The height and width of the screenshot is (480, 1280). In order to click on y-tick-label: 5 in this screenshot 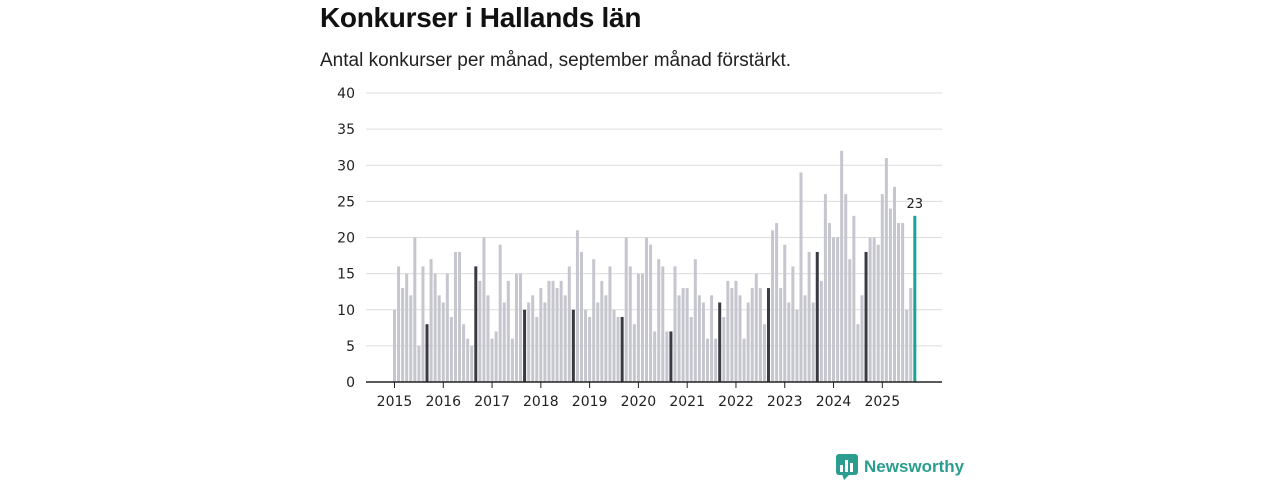, I will do `click(350, 347)`.